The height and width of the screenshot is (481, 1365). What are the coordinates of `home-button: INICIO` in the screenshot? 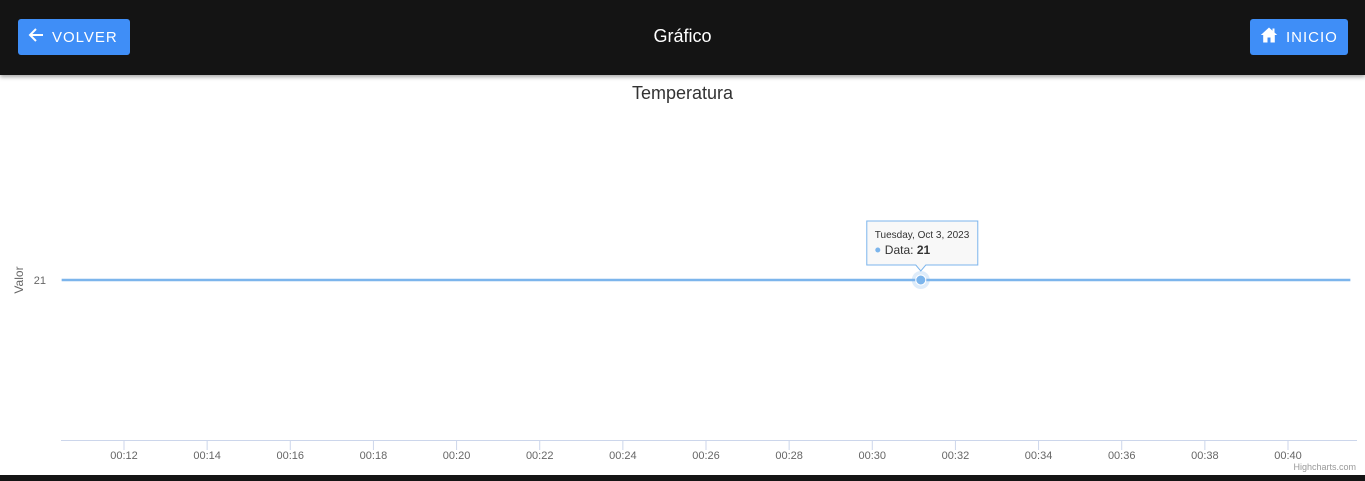 It's located at (1299, 37).